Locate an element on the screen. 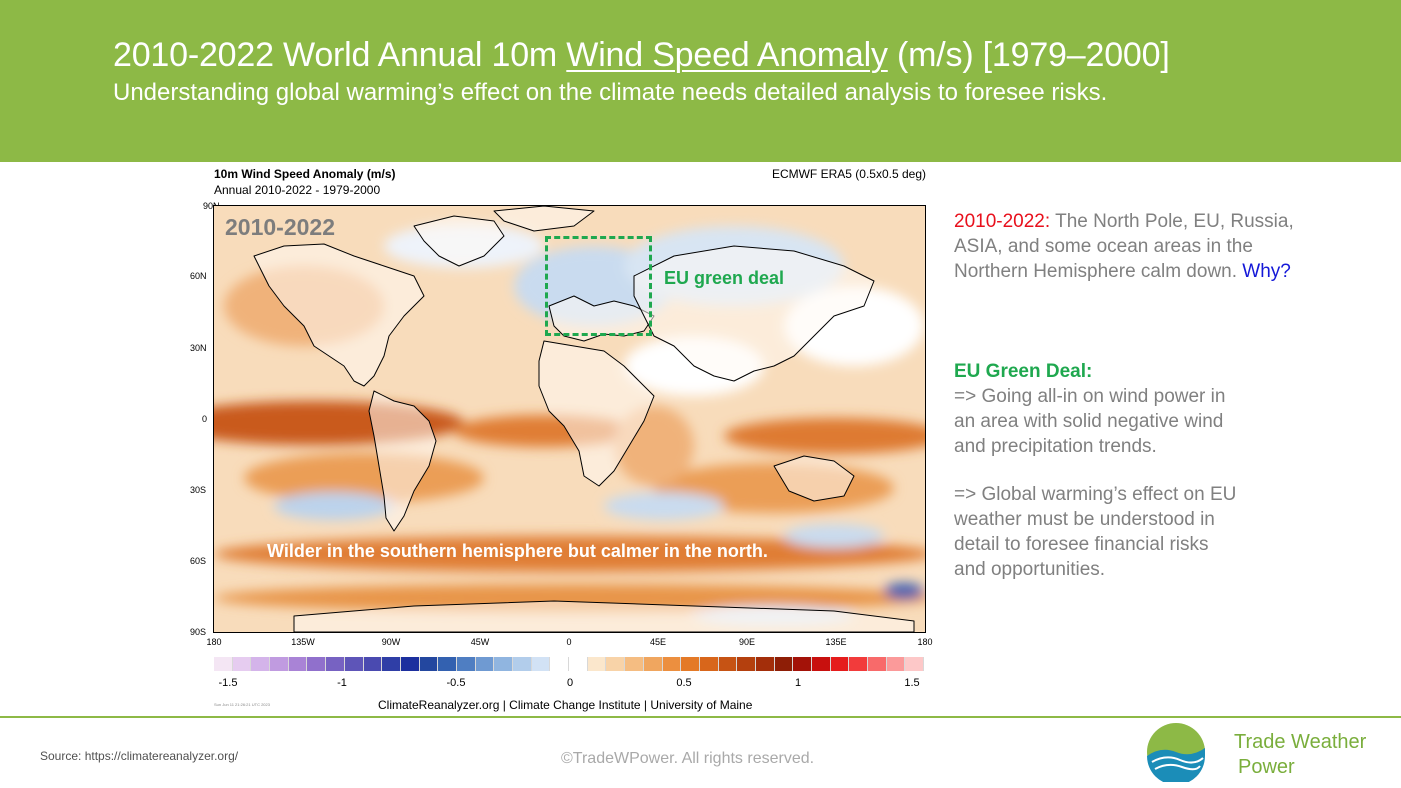  lat-label: 30N is located at coordinates (198, 348).